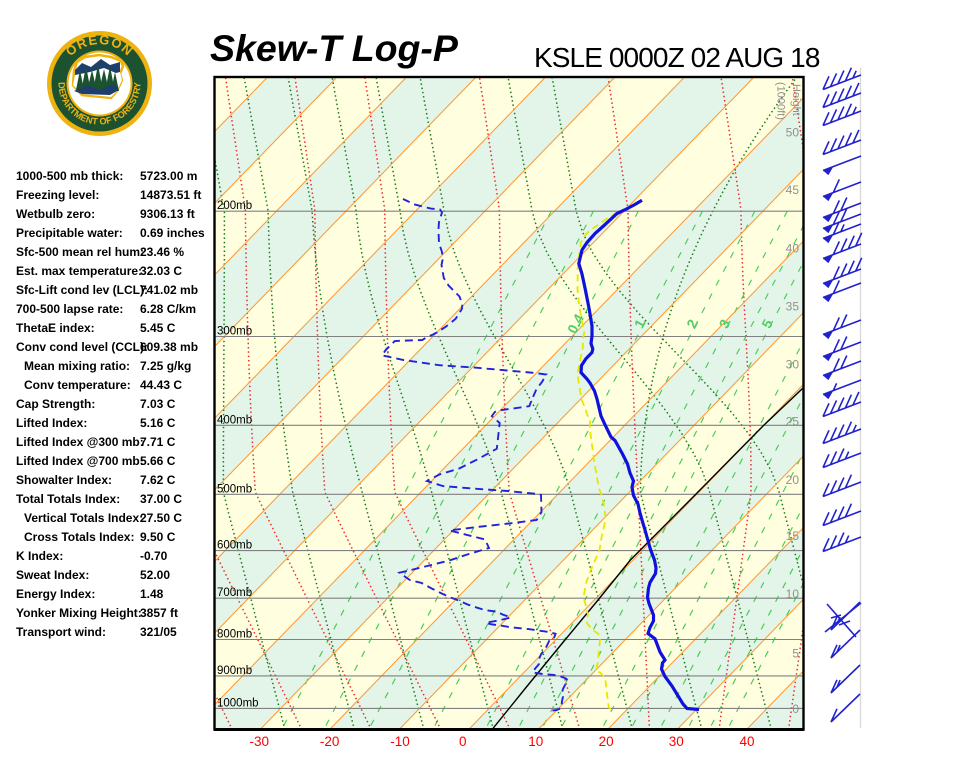  I want to click on svg-text: 15, so click(793, 536).